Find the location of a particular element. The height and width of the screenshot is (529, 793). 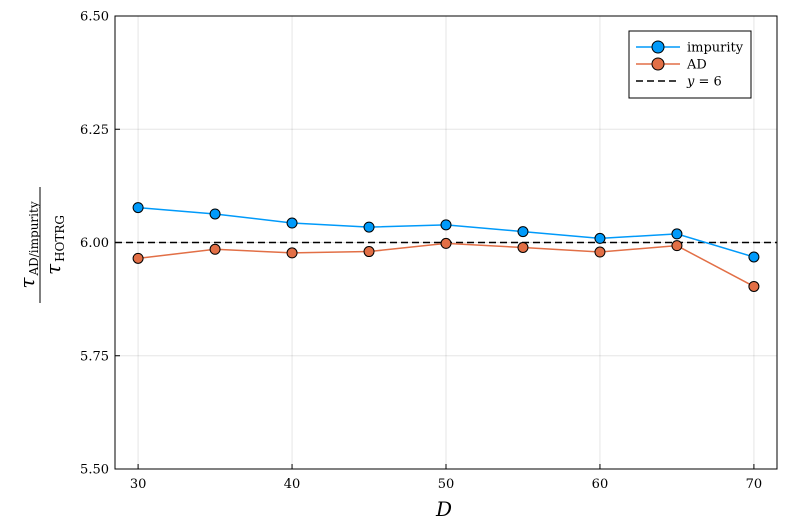

x-tick-label: 30 is located at coordinates (138, 484).